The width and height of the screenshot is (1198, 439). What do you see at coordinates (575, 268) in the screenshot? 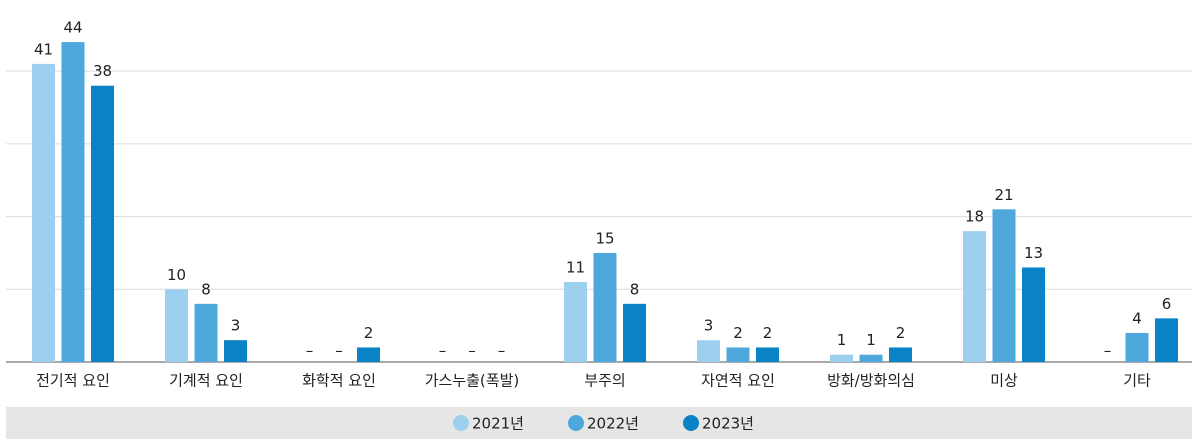
I see `value-label: 11` at bounding box center [575, 268].